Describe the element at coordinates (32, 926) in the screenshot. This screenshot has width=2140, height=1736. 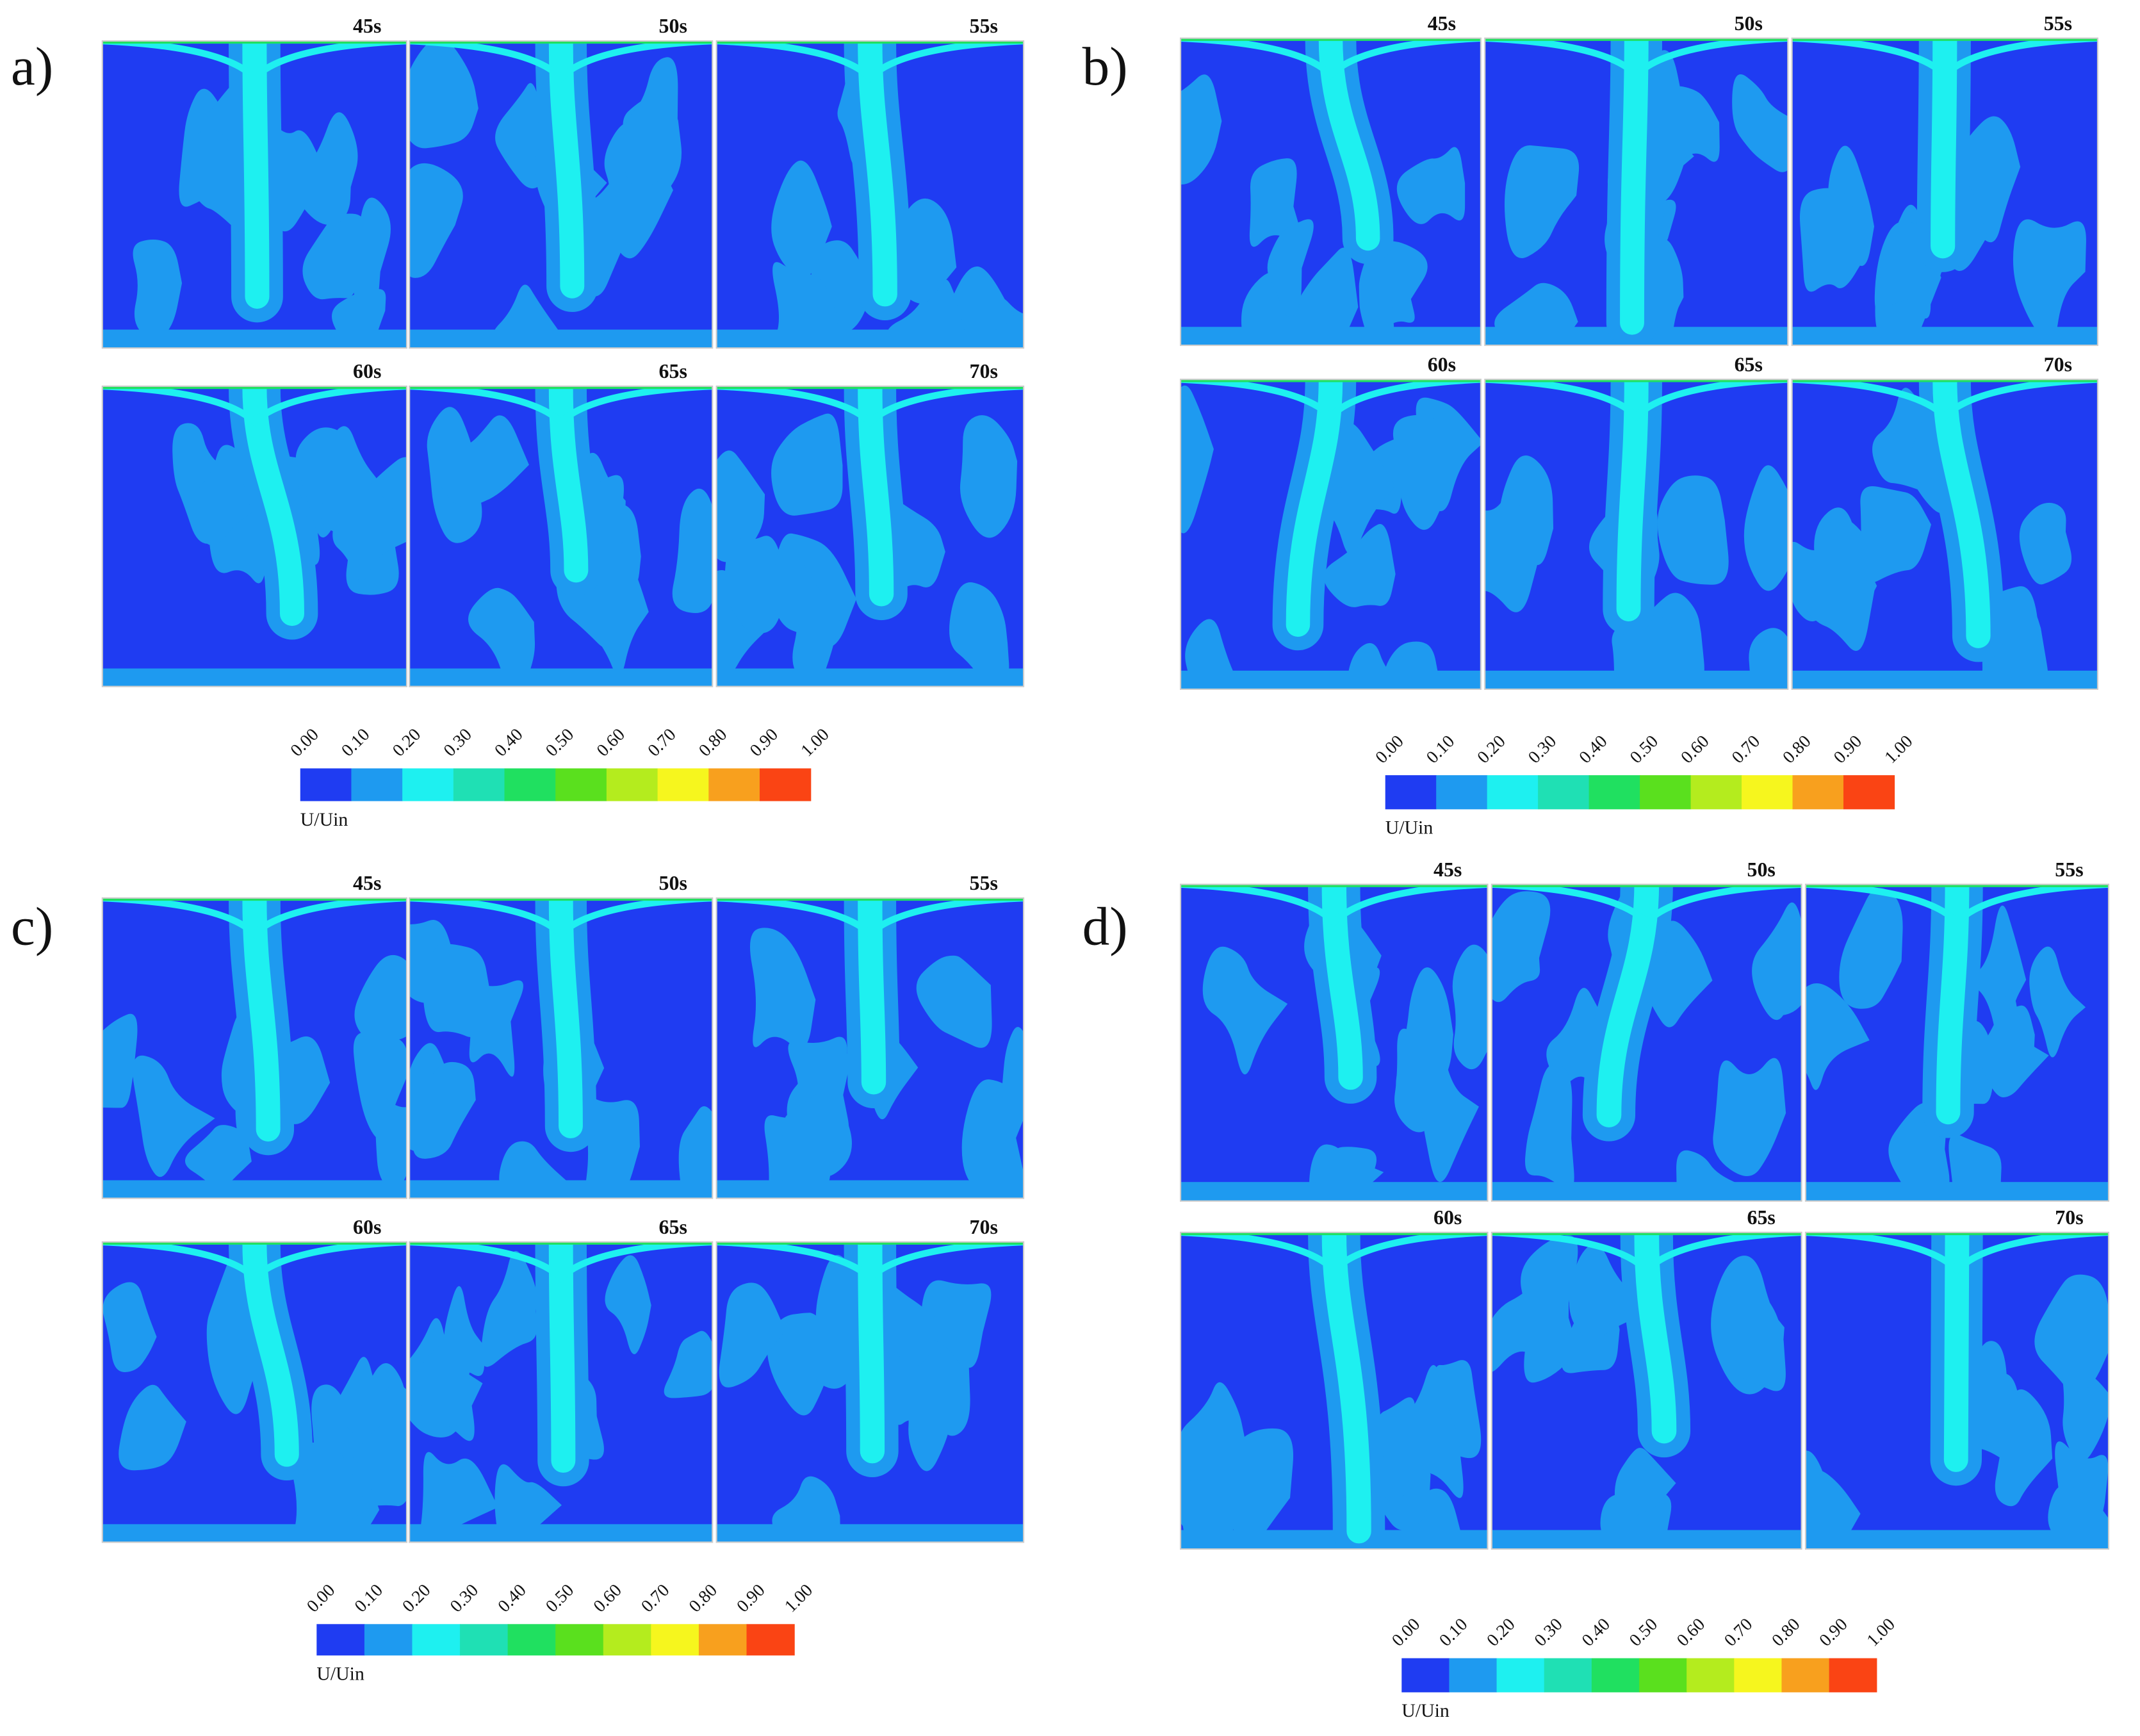
I see `panel-label: c)` at that location.